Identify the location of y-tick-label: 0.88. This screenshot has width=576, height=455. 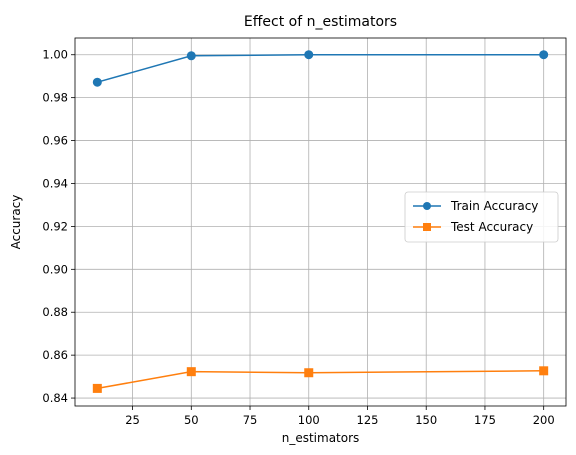
(55, 312).